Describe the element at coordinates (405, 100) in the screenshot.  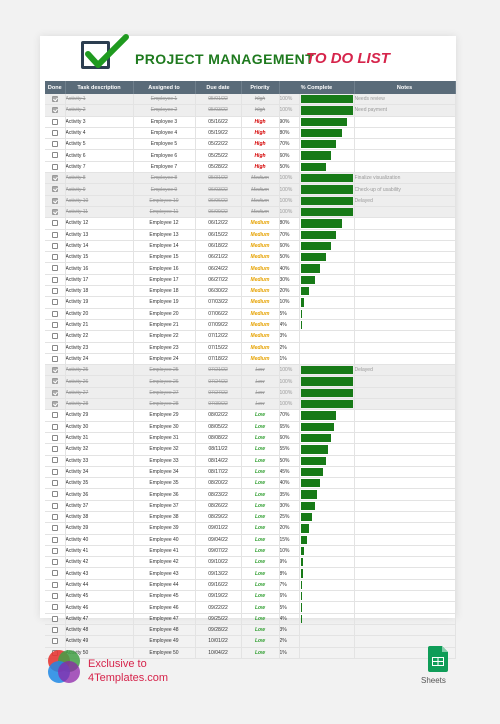
I see `notes-cell: Needs review` at that location.